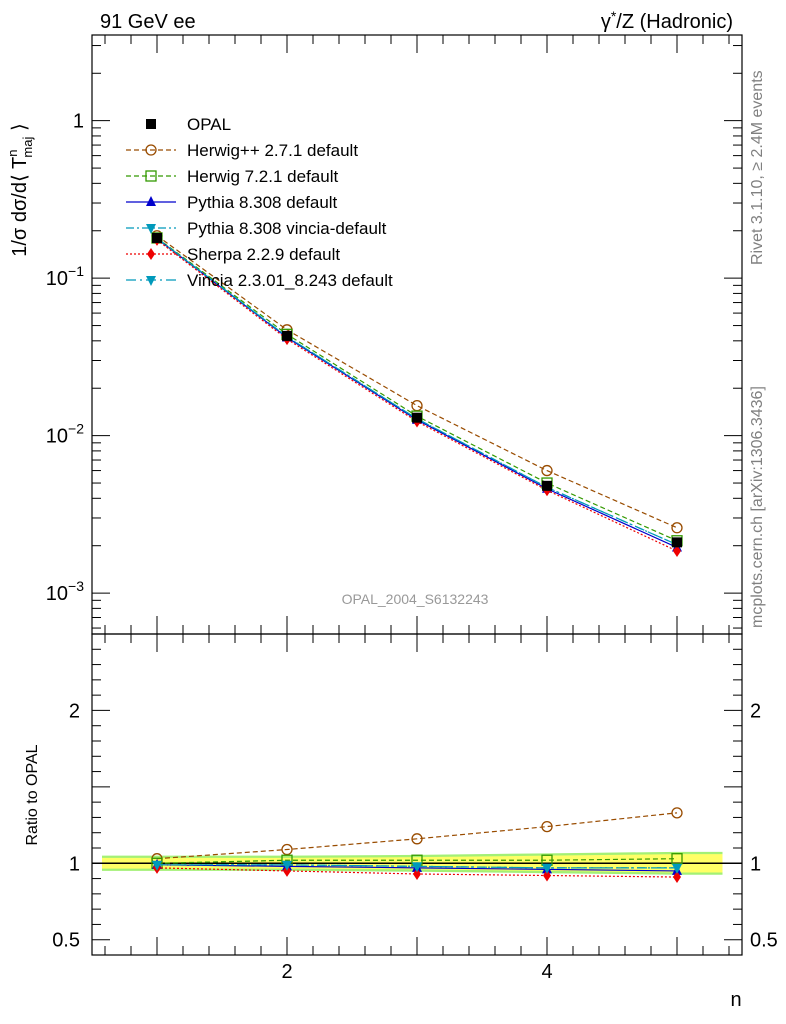 This screenshot has height=1024, width=786. I want to click on legend-entry-pythia-8-308-vincia-default: Pythia 8.308 vincia-default, so click(256, 228).